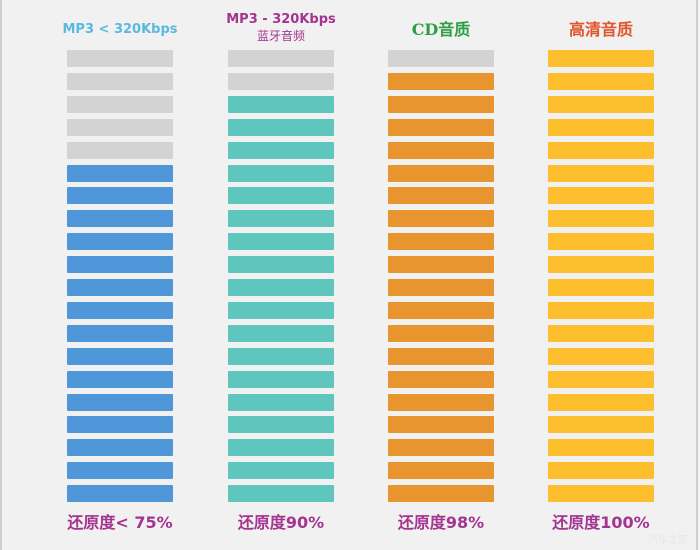  Describe the element at coordinates (668, 540) in the screenshot. I see `watermark: 汽车之家` at that location.